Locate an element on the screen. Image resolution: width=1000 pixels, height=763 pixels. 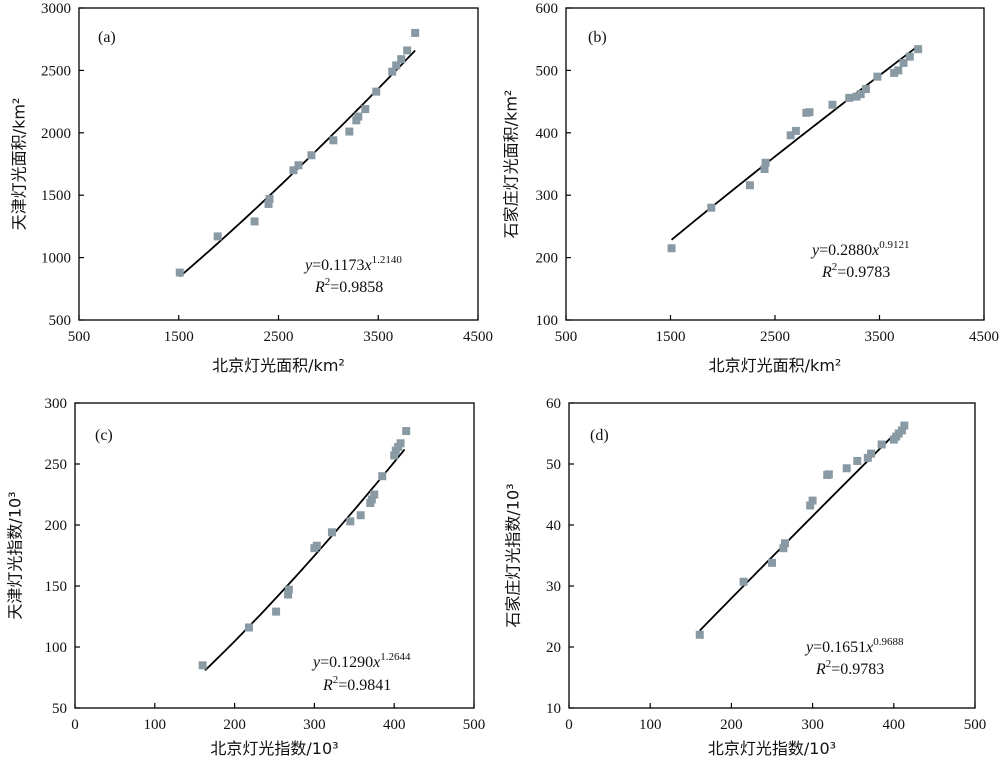
fit-equation: y=0.1290x1.2644 is located at coordinates (361, 661).